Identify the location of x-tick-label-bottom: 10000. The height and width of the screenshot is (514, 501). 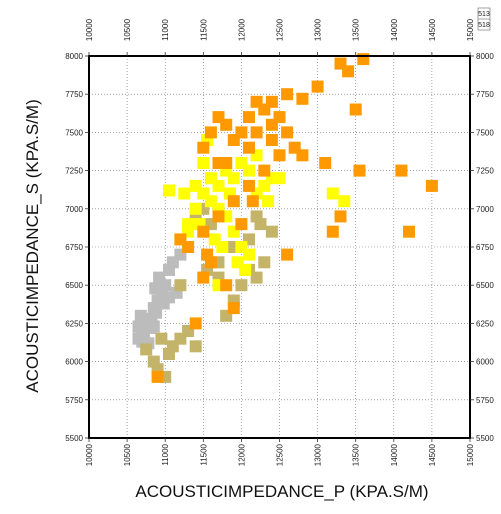
(89, 454).